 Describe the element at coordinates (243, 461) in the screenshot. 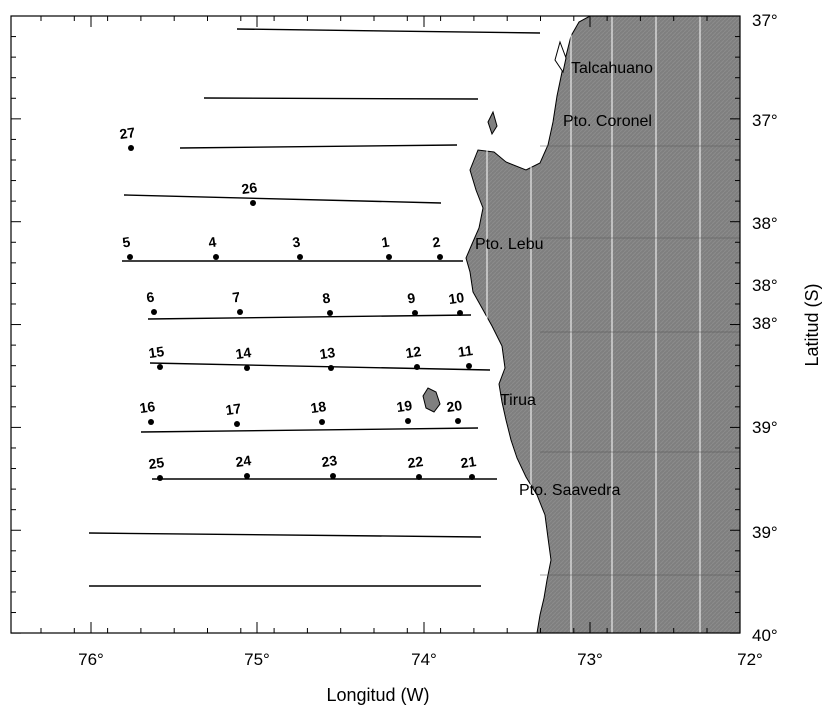

I see `station-label: 24` at that location.